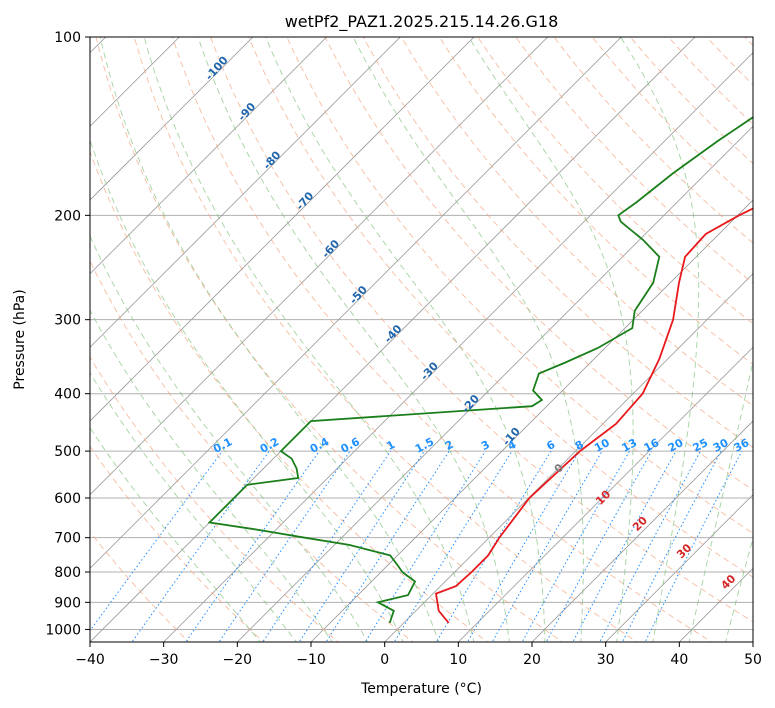  What do you see at coordinates (67, 216) in the screenshot?
I see `y-tick-label: 200` at bounding box center [67, 216].